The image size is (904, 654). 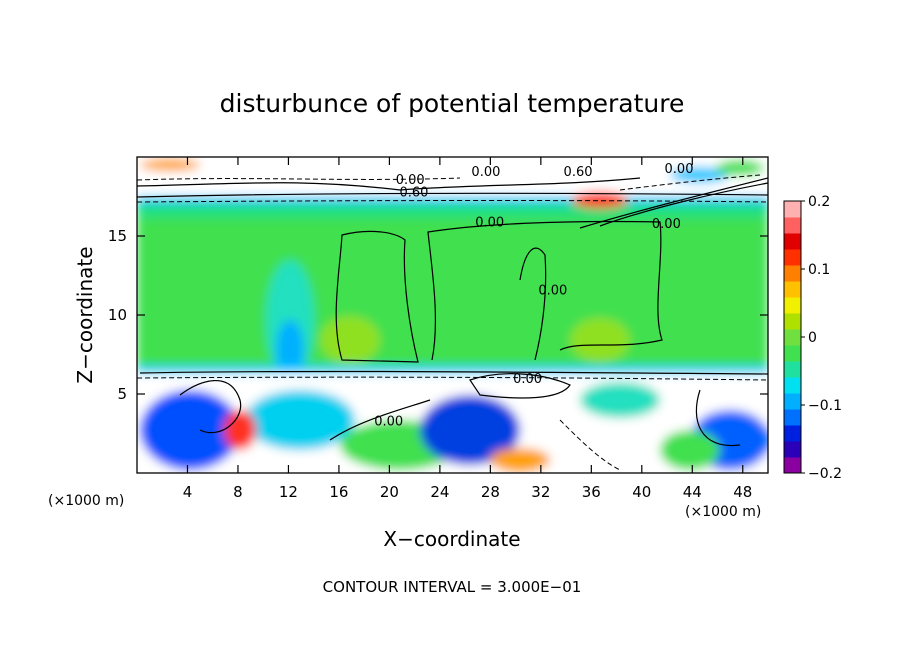 What do you see at coordinates (170, 165) in the screenshot?
I see `field-orange-top-left` at bounding box center [170, 165].